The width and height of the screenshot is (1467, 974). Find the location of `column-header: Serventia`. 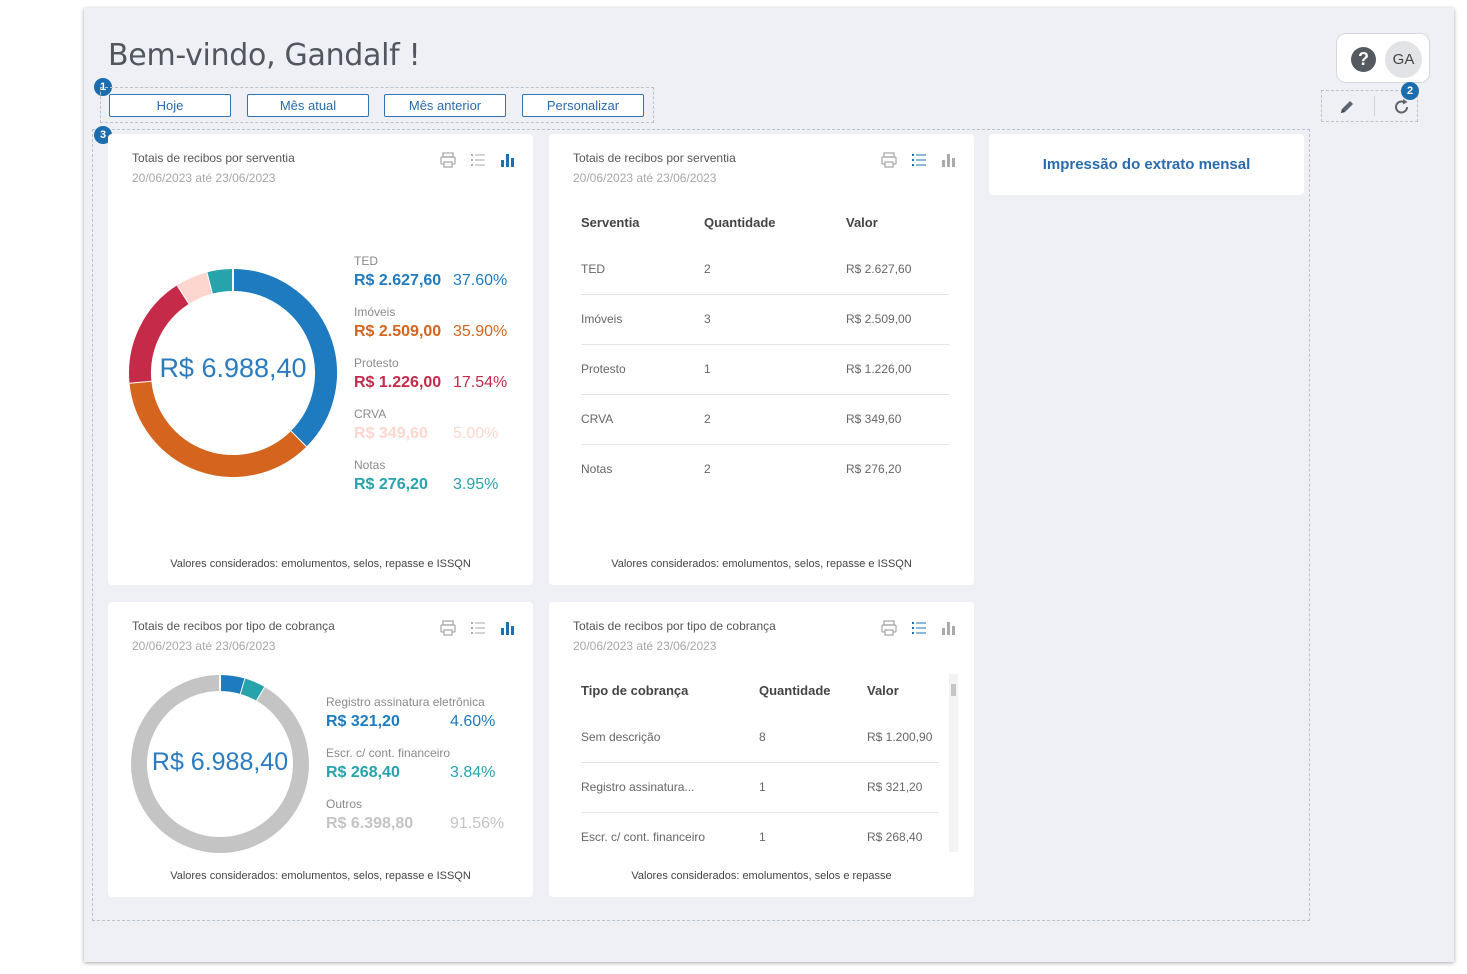

column-header: Serventia is located at coordinates (610, 222).